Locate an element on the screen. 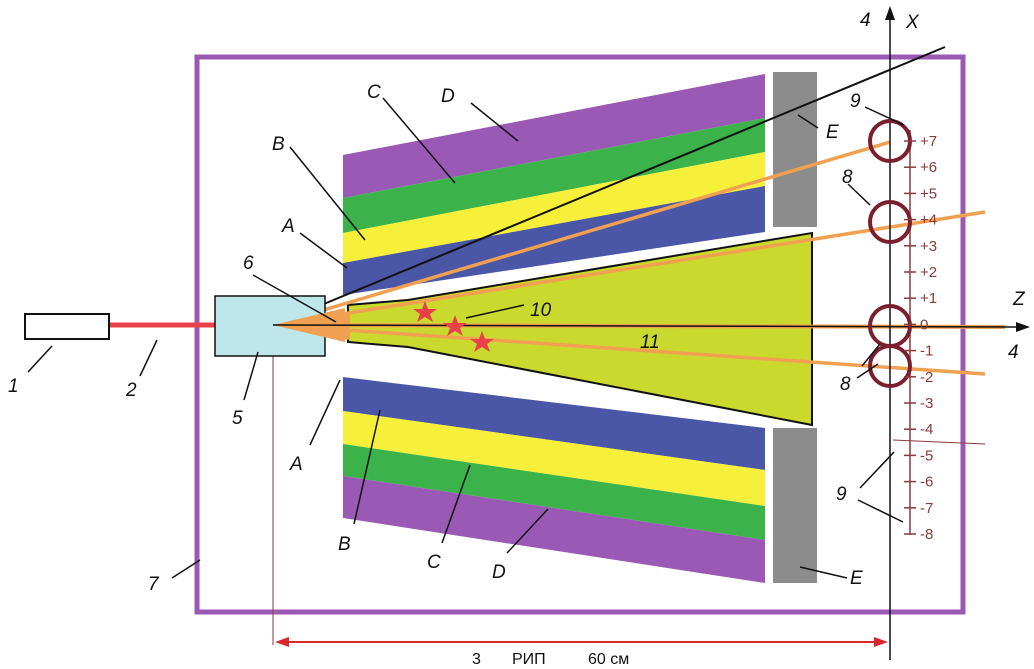 This screenshot has height=669, width=1034. layer-d-top is located at coordinates (554, 136).